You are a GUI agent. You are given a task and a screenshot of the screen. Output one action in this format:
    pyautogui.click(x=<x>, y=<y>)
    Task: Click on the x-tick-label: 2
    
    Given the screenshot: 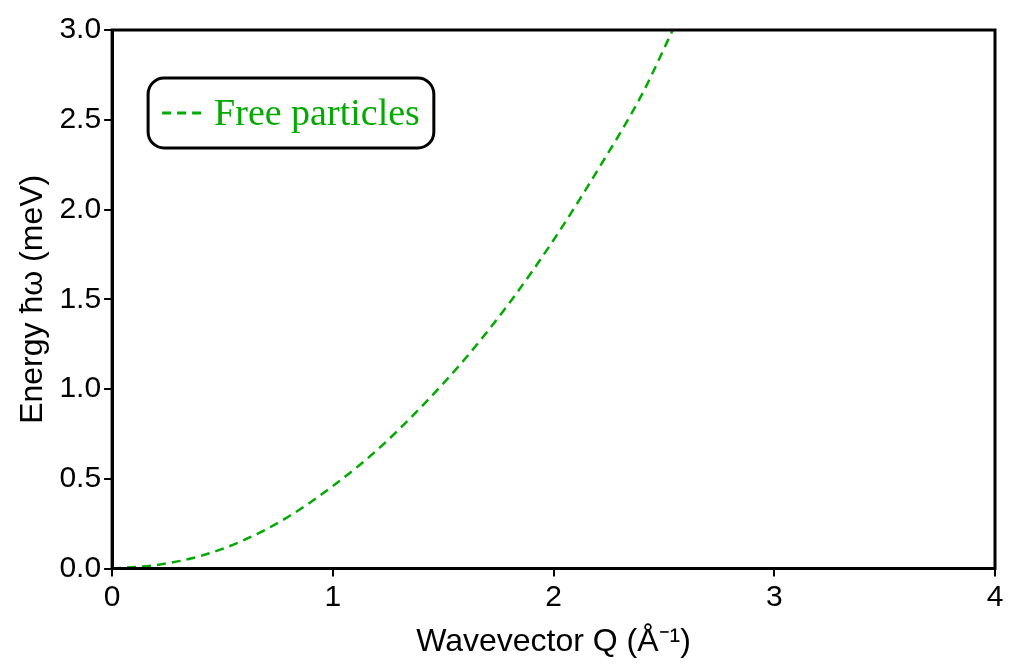 What is the action you would take?
    pyautogui.click(x=553, y=595)
    